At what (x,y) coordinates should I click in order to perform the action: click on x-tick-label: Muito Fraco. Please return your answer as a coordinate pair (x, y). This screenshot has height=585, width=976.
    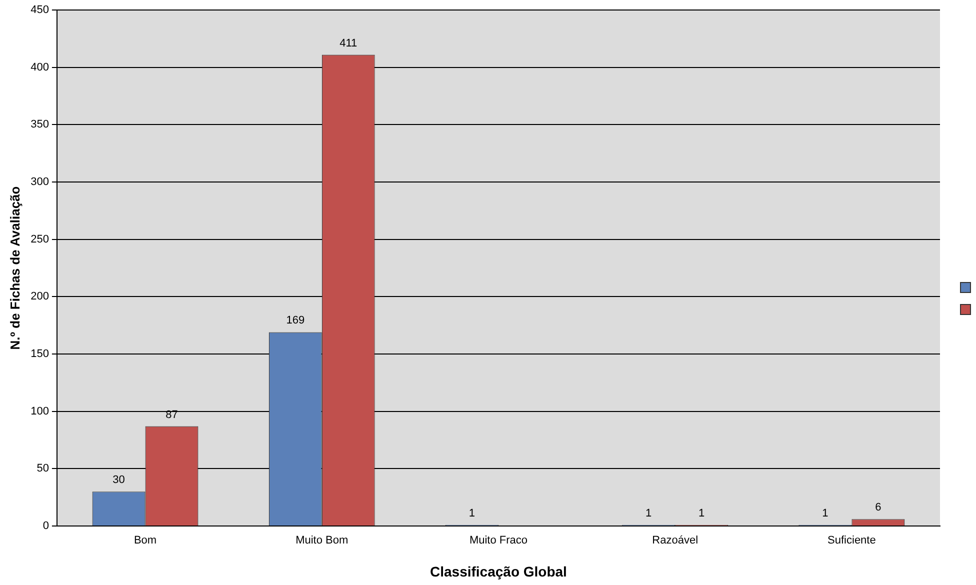
    Looking at the image, I should click on (498, 540).